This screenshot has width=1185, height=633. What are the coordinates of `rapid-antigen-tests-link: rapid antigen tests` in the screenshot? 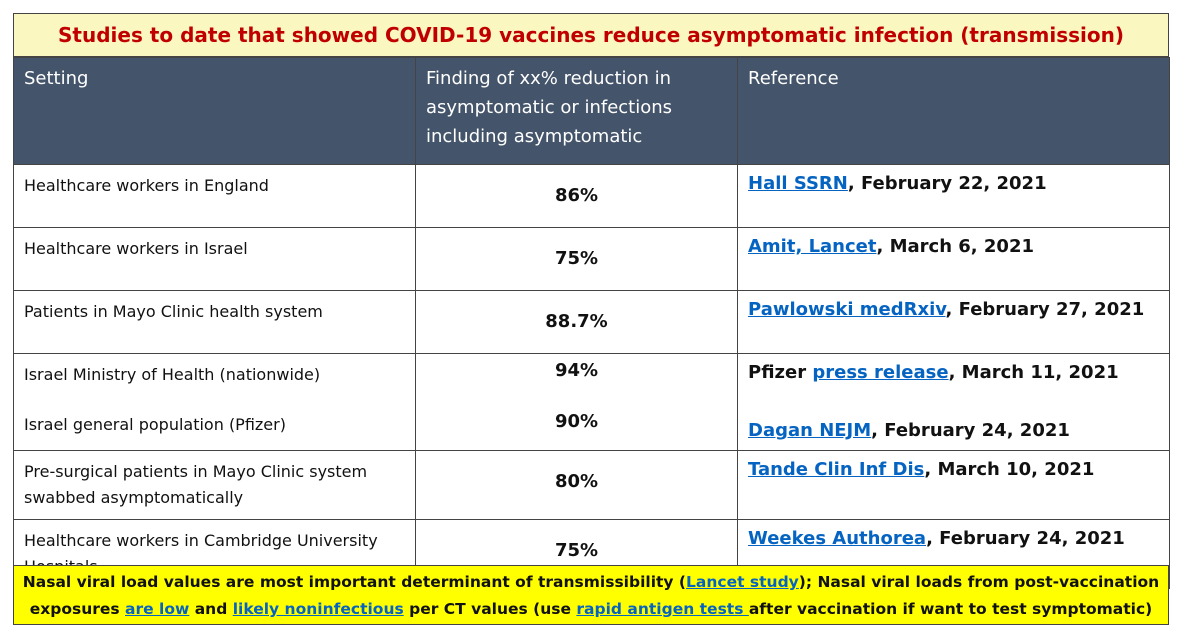 It's located at (662, 609).